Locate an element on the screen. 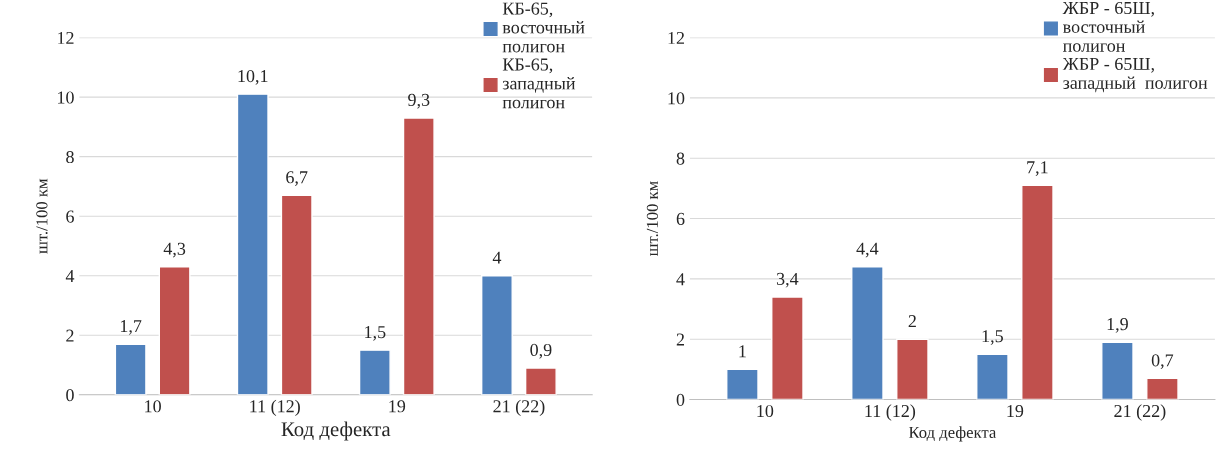 This screenshot has height=470, width=1221. data-label: 6,7 is located at coordinates (297, 178).